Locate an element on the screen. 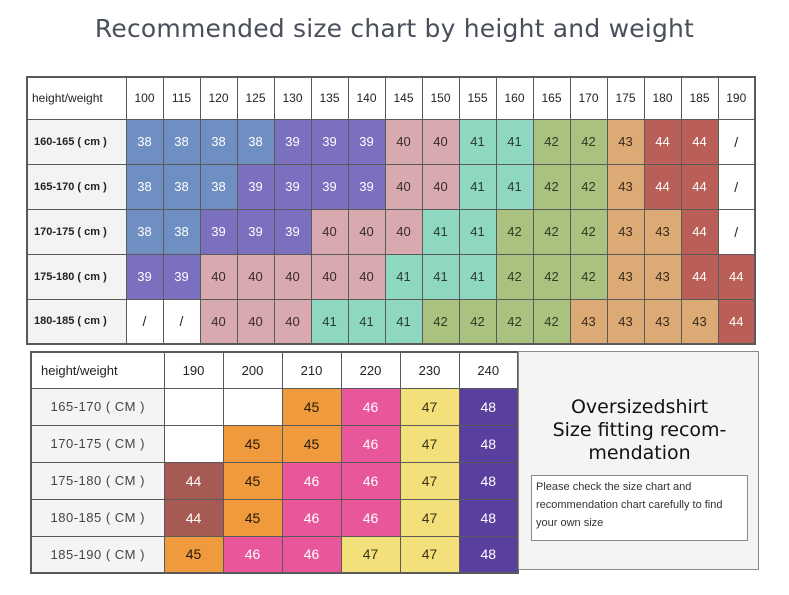 This screenshot has width=789, height=595. t1-weight-header: 145 is located at coordinates (403, 98).